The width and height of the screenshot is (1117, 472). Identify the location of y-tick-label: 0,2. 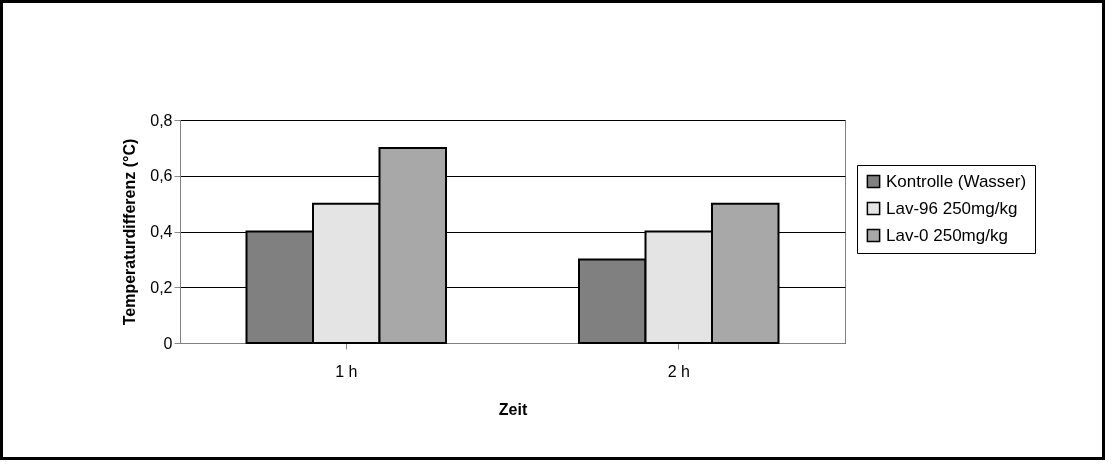
(161, 287).